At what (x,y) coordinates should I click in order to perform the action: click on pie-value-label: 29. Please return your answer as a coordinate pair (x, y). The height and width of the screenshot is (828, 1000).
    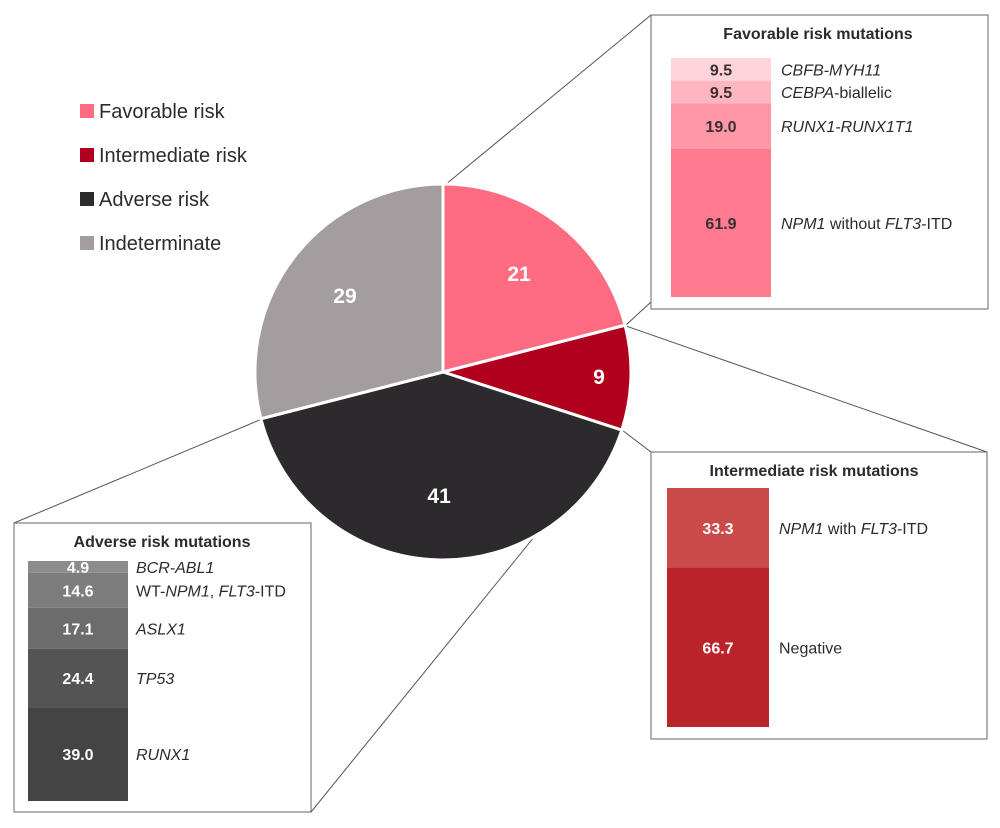
    Looking at the image, I should click on (344, 296).